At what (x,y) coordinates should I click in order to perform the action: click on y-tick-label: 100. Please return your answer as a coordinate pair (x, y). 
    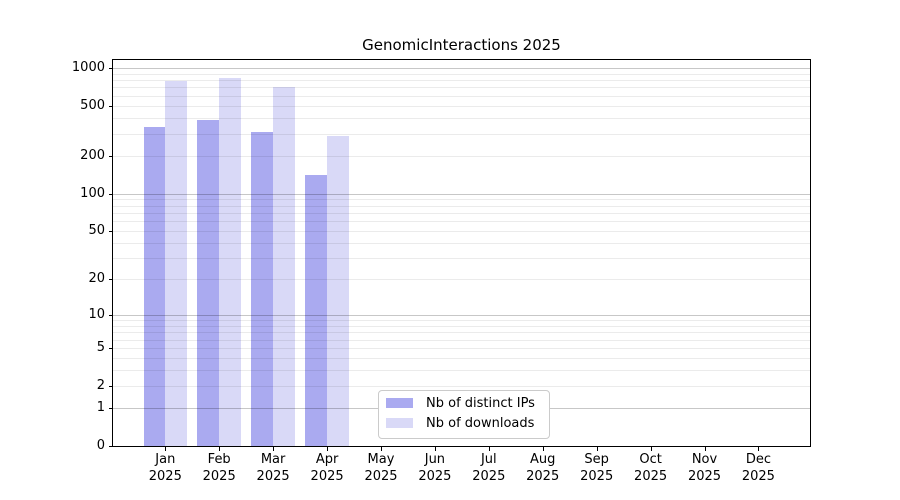
    Looking at the image, I should click on (92, 193).